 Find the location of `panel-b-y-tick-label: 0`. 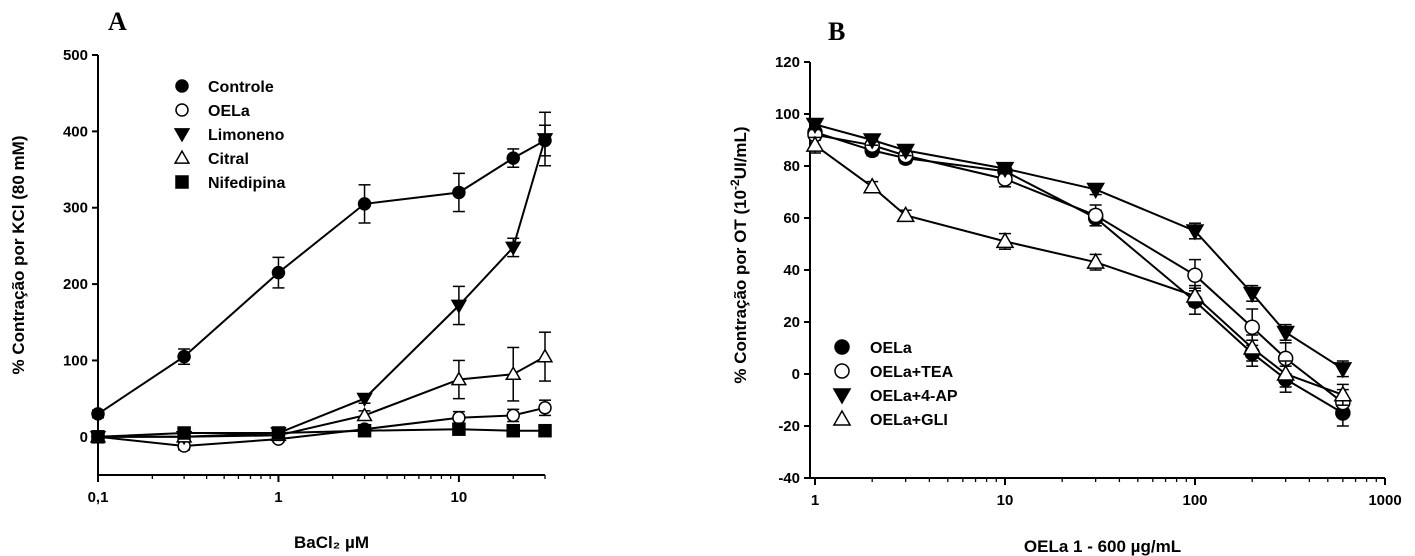

panel-b-y-tick-label: 0 is located at coordinates (796, 374).